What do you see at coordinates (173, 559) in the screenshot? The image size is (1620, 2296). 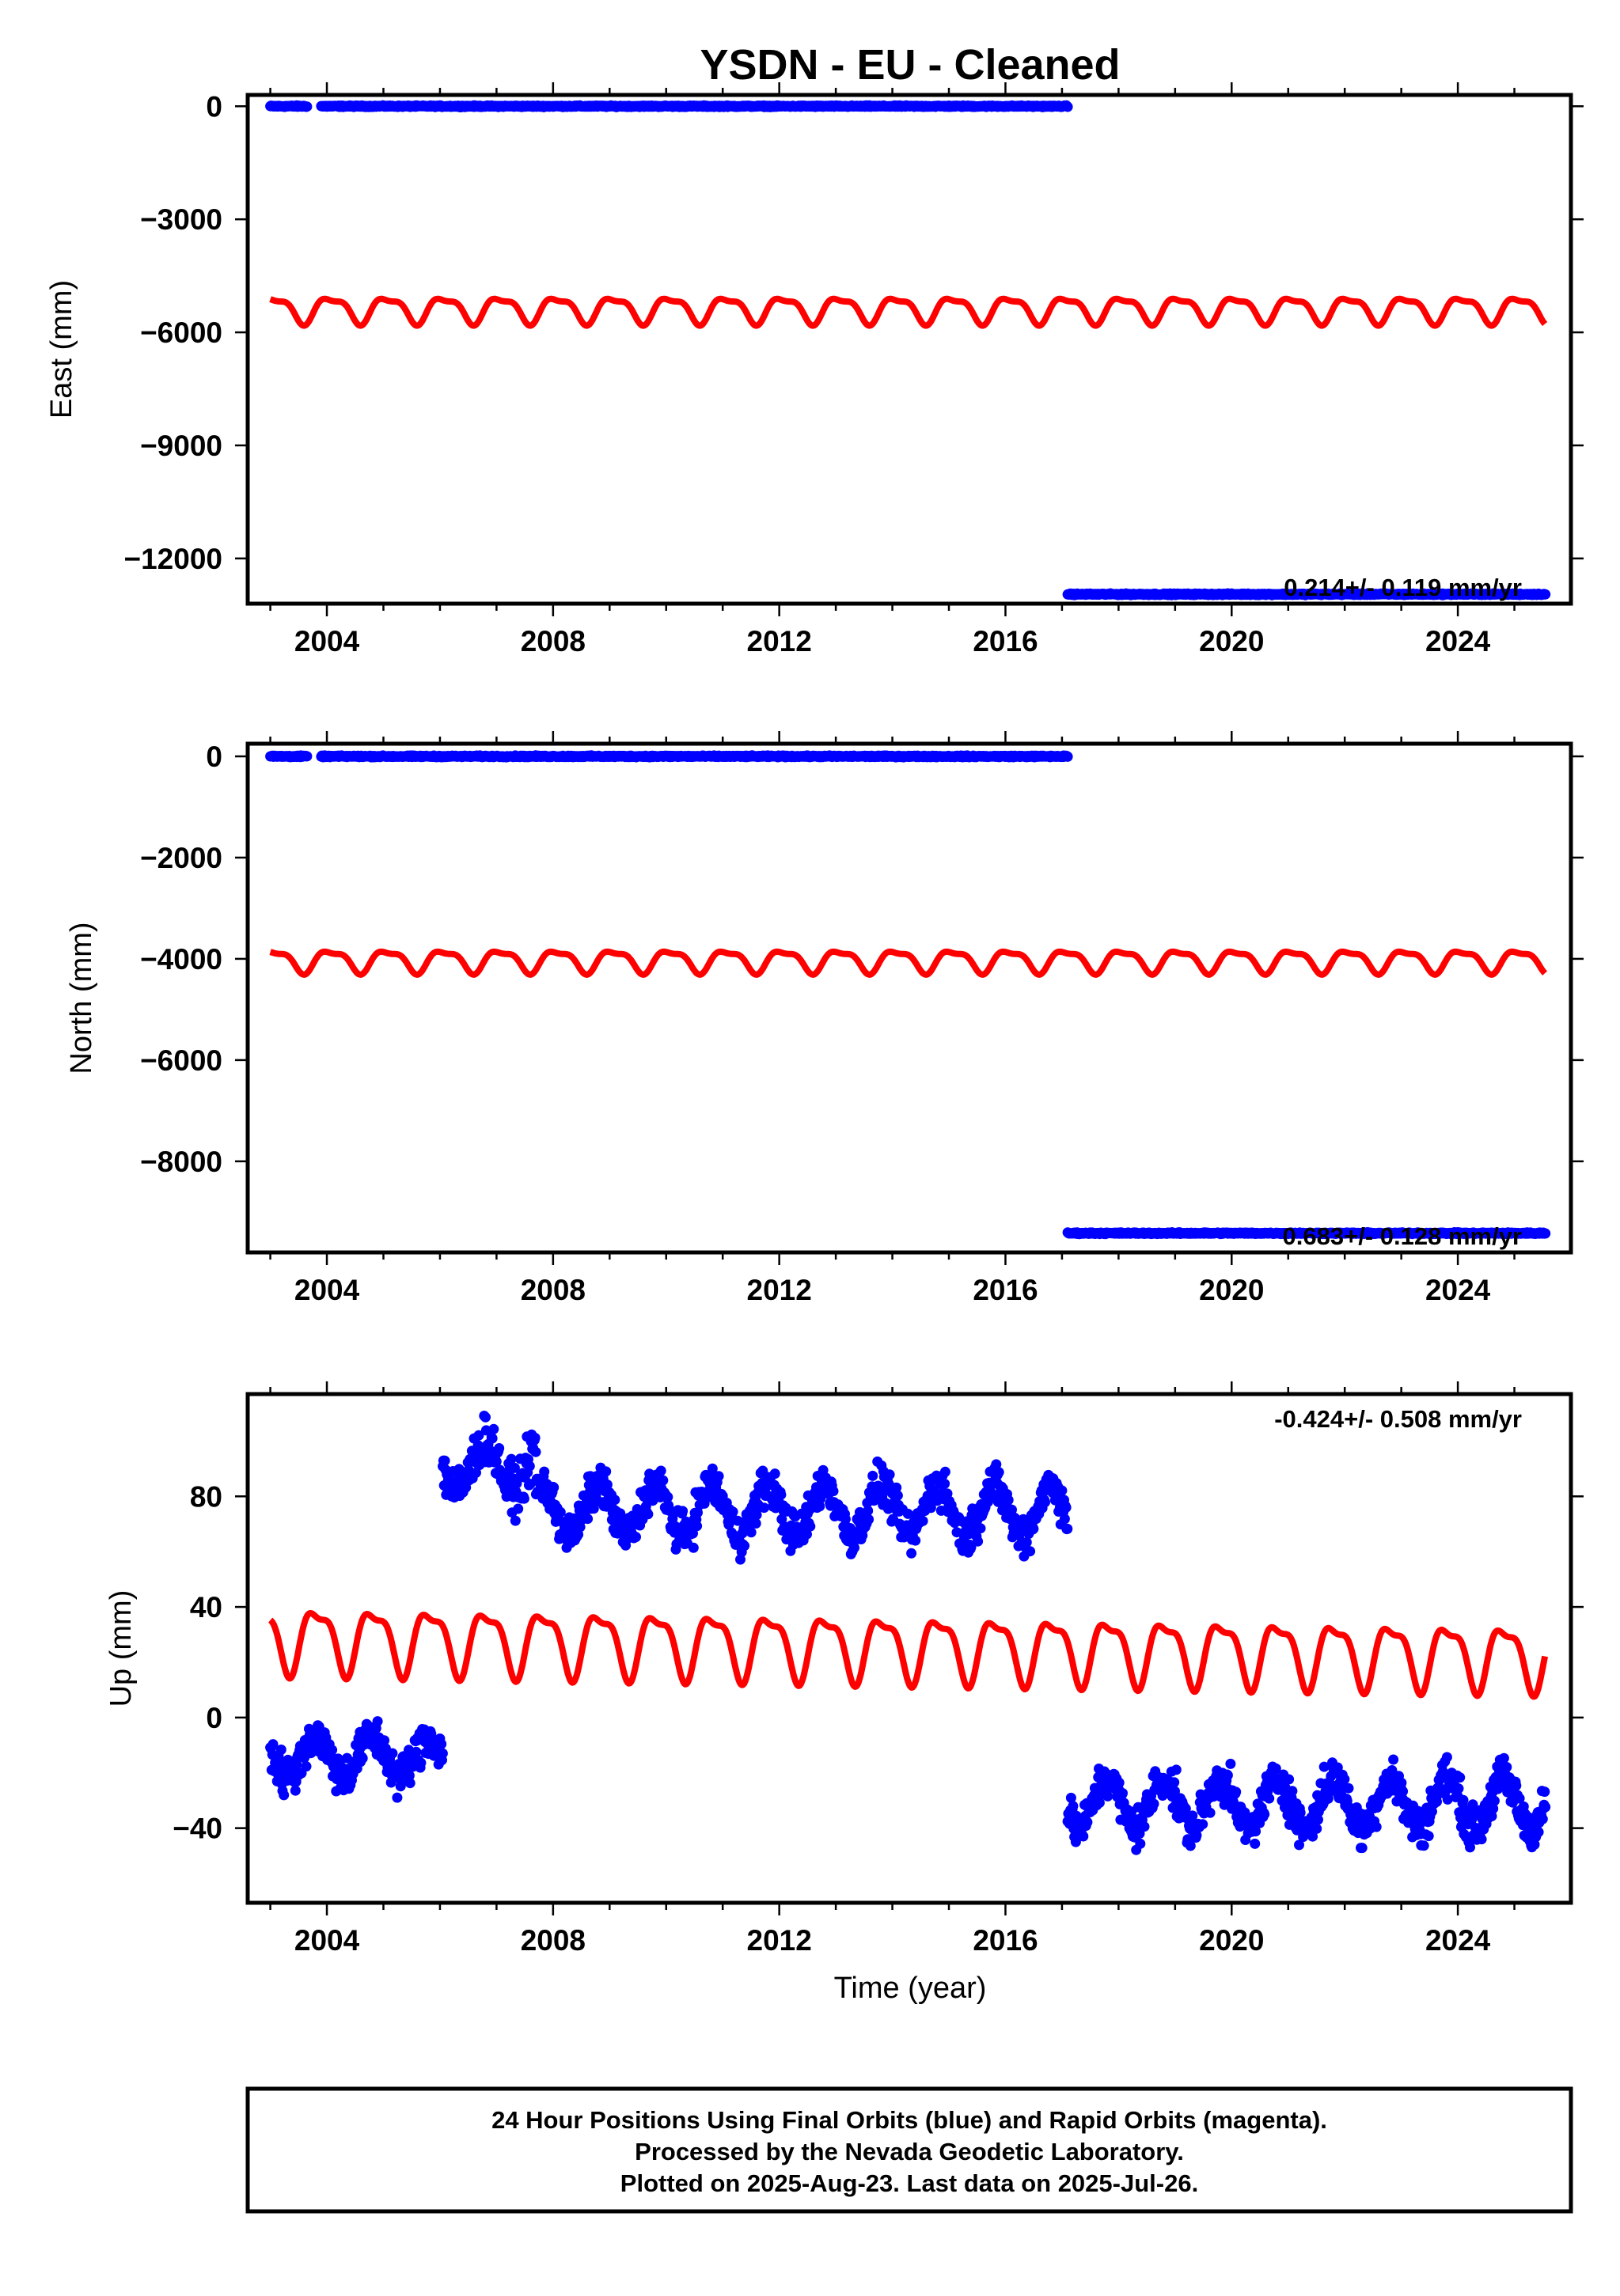 I see `y-tick-label: −12000` at bounding box center [173, 559].